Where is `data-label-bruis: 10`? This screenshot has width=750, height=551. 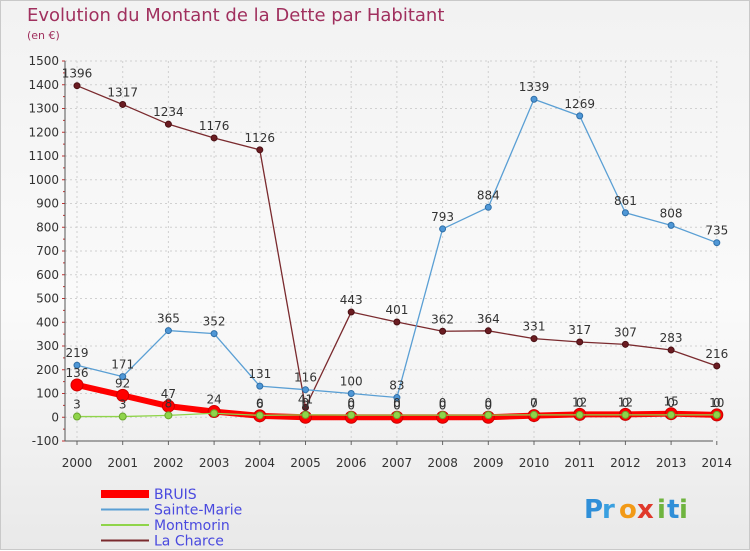
data-label-bruis: 10 is located at coordinates (716, 403).